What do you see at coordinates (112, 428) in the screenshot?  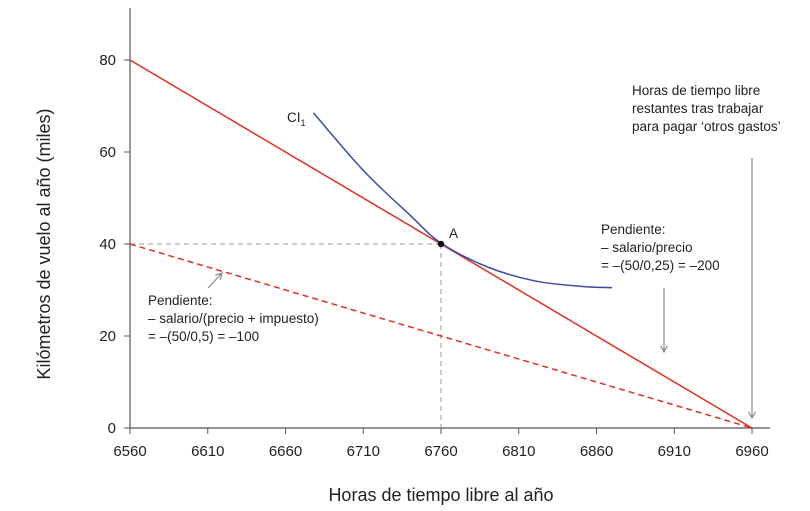 I see `y-tick-label: 0` at bounding box center [112, 428].